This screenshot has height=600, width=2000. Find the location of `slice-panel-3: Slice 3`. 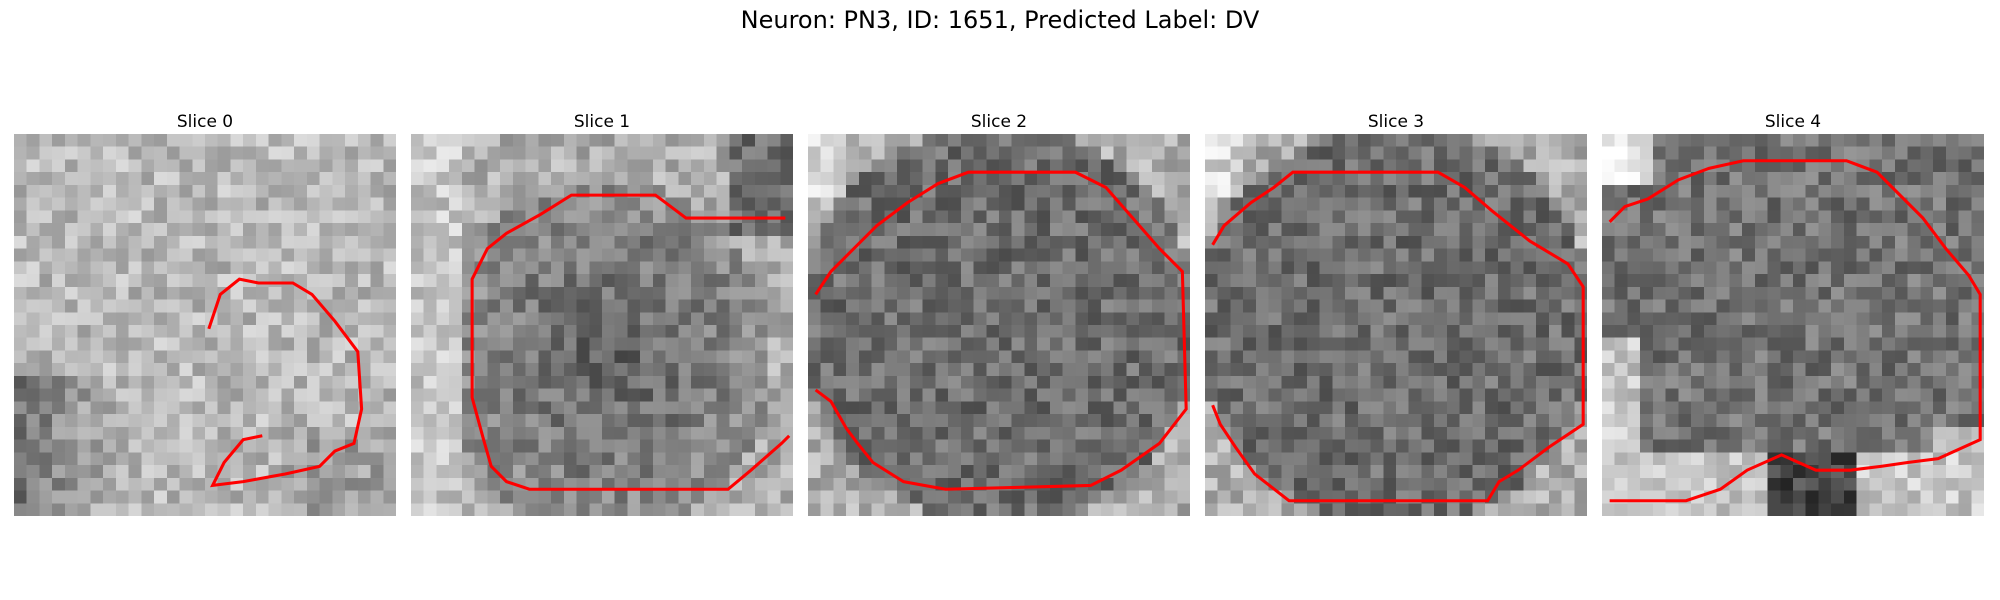

slice-panel-3: Slice 3 is located at coordinates (1396, 313).